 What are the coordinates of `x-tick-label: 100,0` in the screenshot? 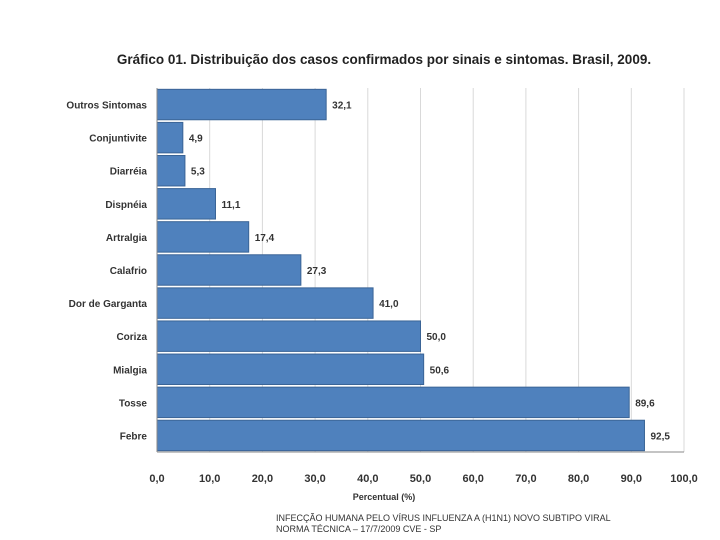 It's located at (684, 479).